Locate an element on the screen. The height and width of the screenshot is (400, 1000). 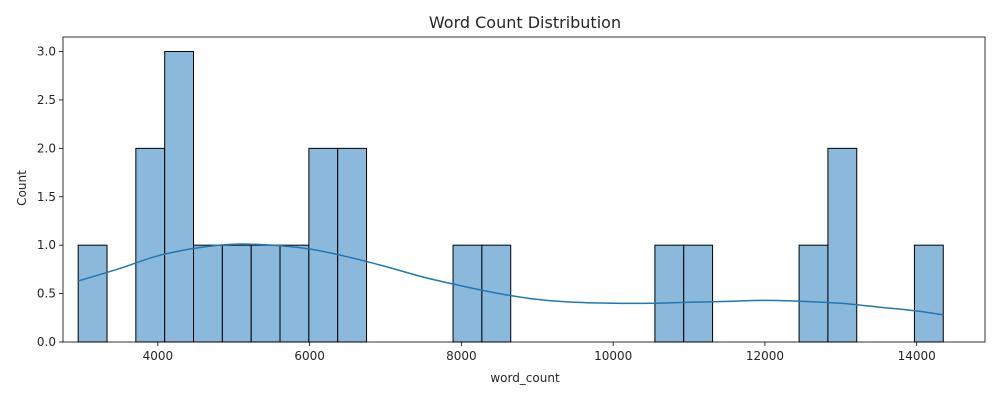
x-axis-label: word_count is located at coordinates (525, 378).